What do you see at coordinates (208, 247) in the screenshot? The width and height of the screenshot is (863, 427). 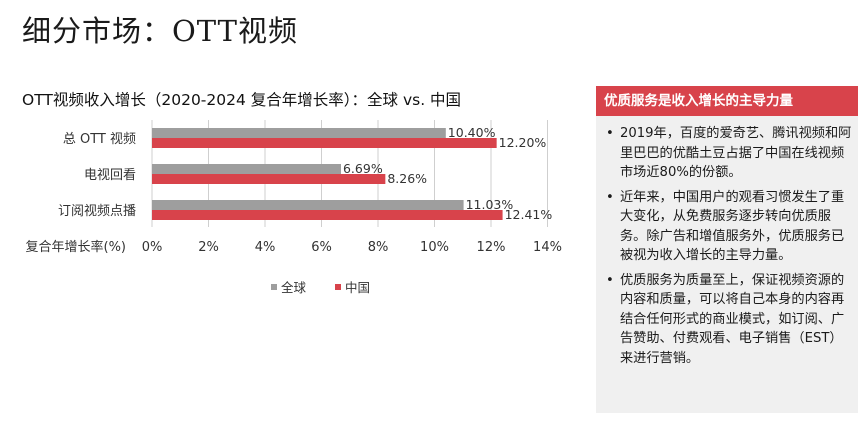 I see `x-tick-label: 2%` at bounding box center [208, 247].